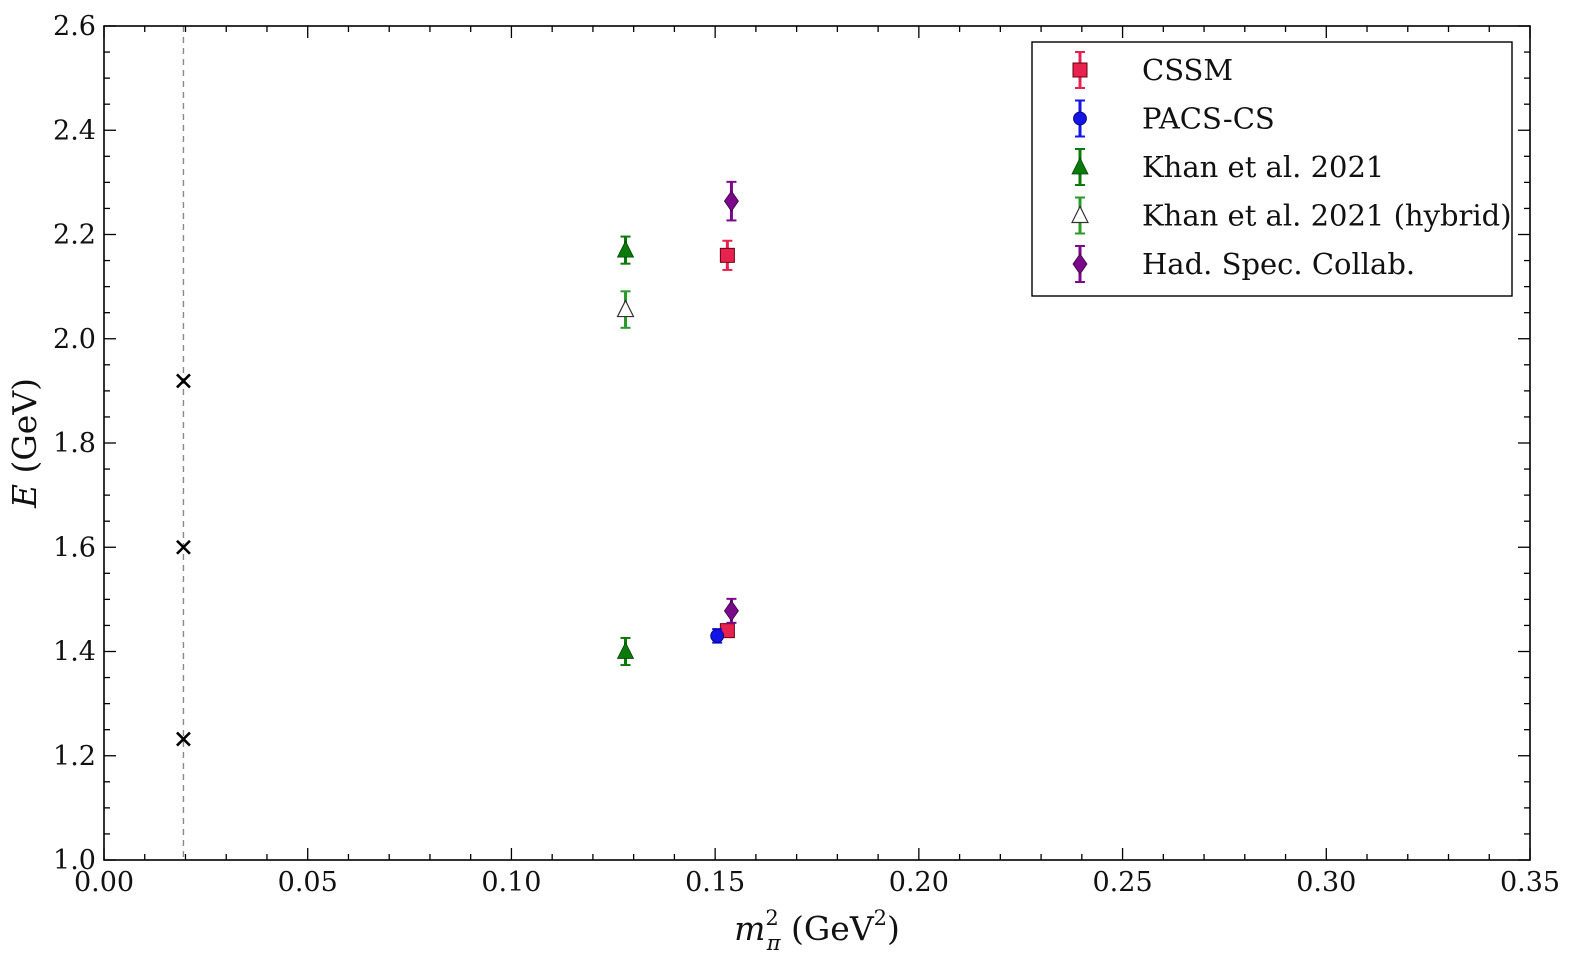  I want to click on y-tick-labels: 1.0 1.2 1.4 1.6 1.8 2.0 2.2 2.4 2.6, so click(74, 443).